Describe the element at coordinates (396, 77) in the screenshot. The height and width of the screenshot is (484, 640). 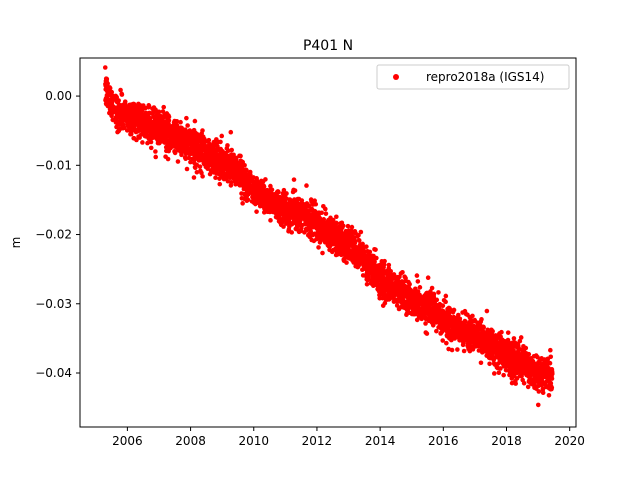
I see `legend-marker` at that location.